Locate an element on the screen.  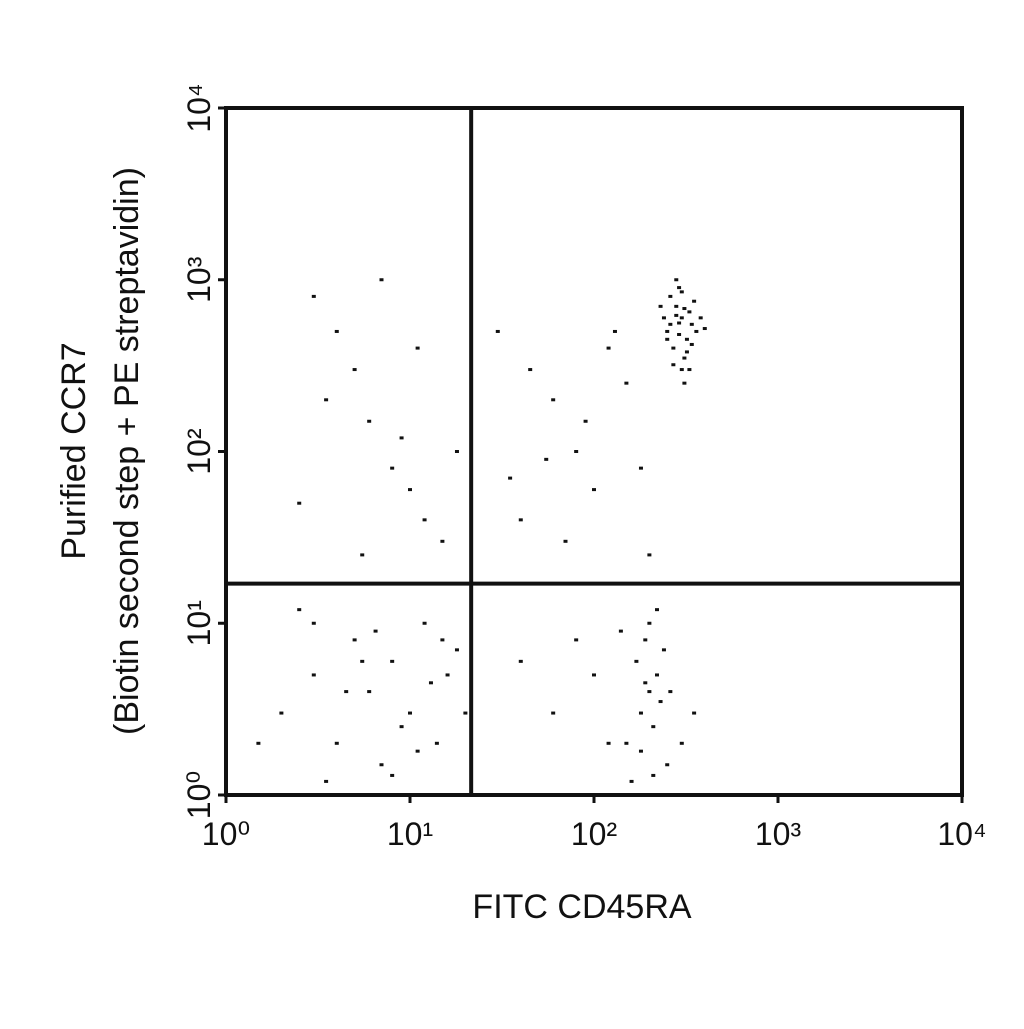
y-axis-label: (Biotin second step + PE streptavidin) is located at coordinates (127, 451).